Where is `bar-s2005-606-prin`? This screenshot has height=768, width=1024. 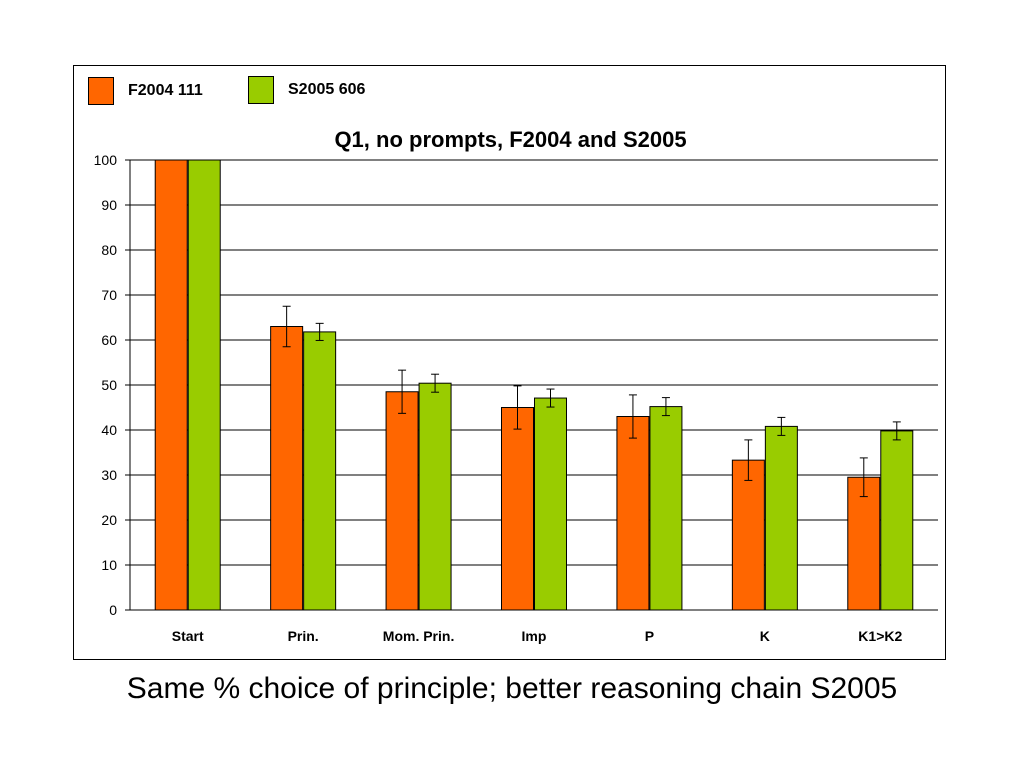 bar-s2005-606-prin is located at coordinates (320, 471).